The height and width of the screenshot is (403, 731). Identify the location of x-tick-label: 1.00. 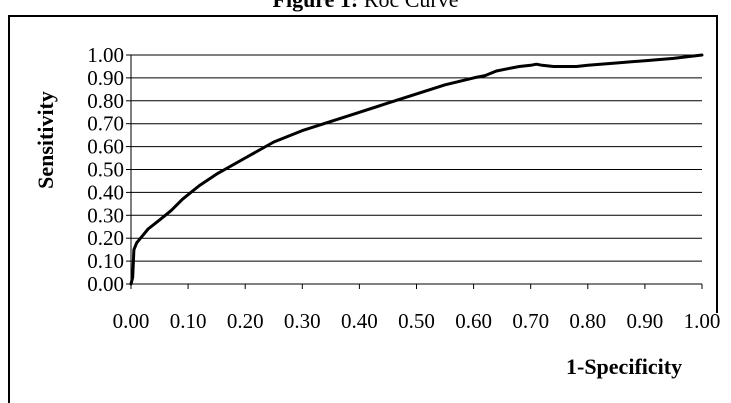
(702, 321).